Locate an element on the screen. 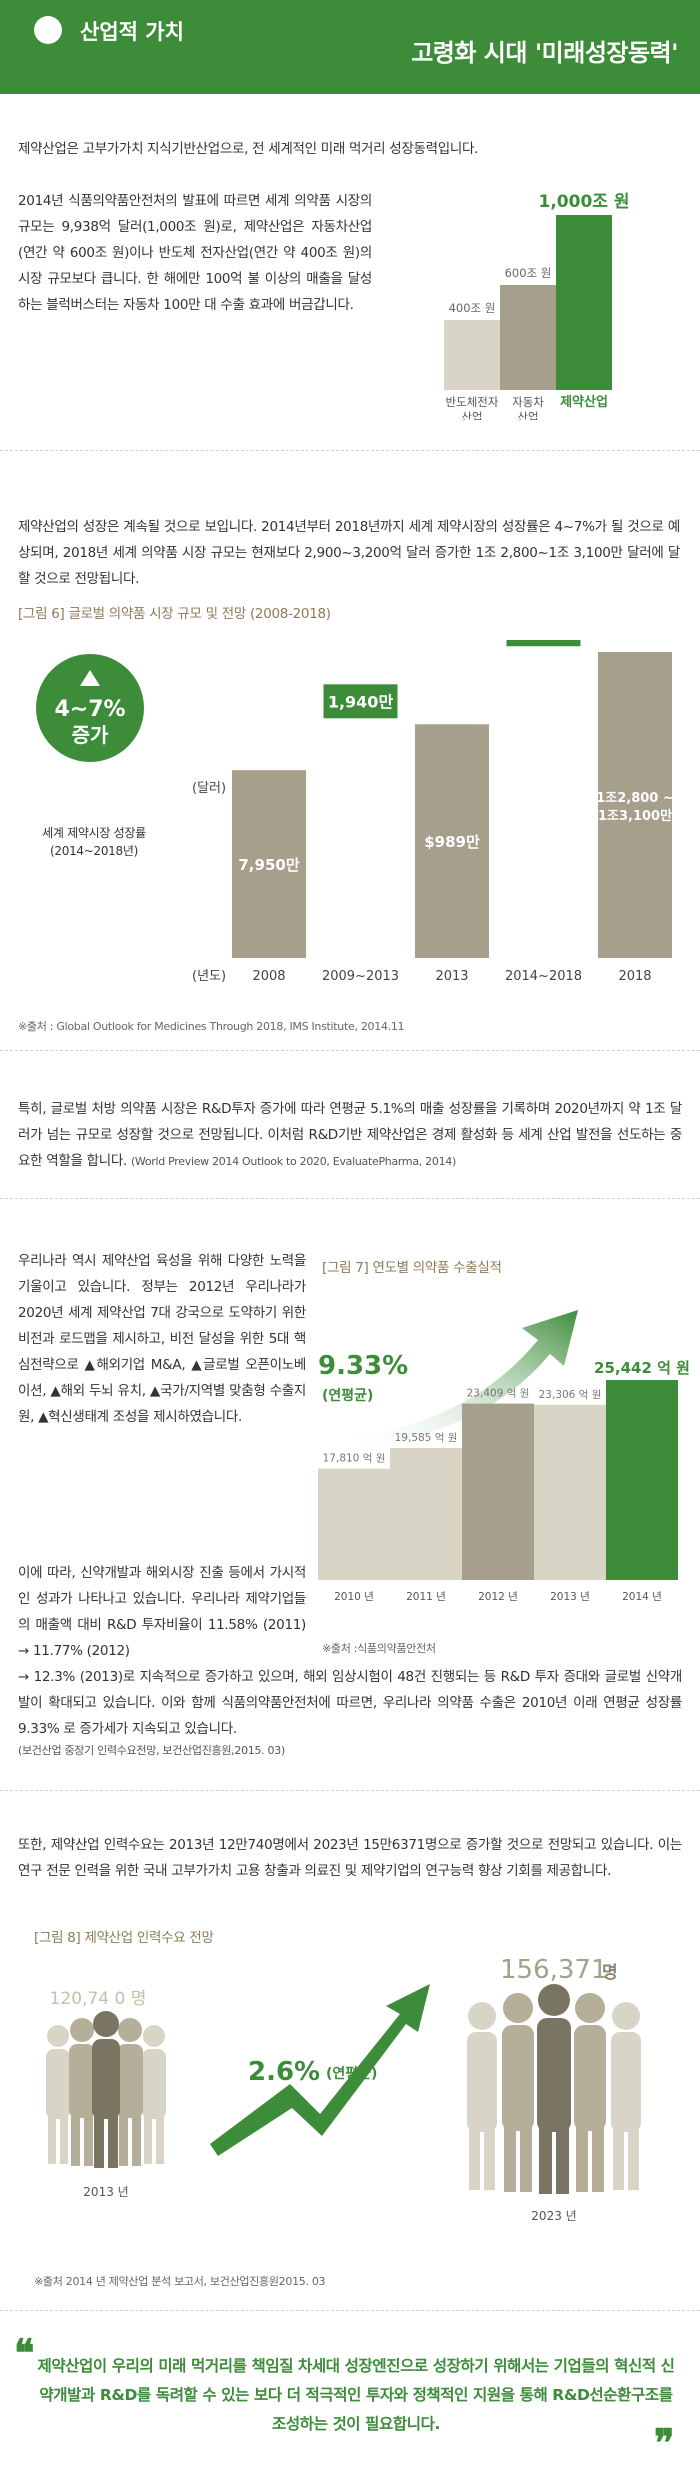 This screenshot has width=700, height=2465. figure-7-source: ※출처 :식품의약품안전처 is located at coordinates (379, 1648).